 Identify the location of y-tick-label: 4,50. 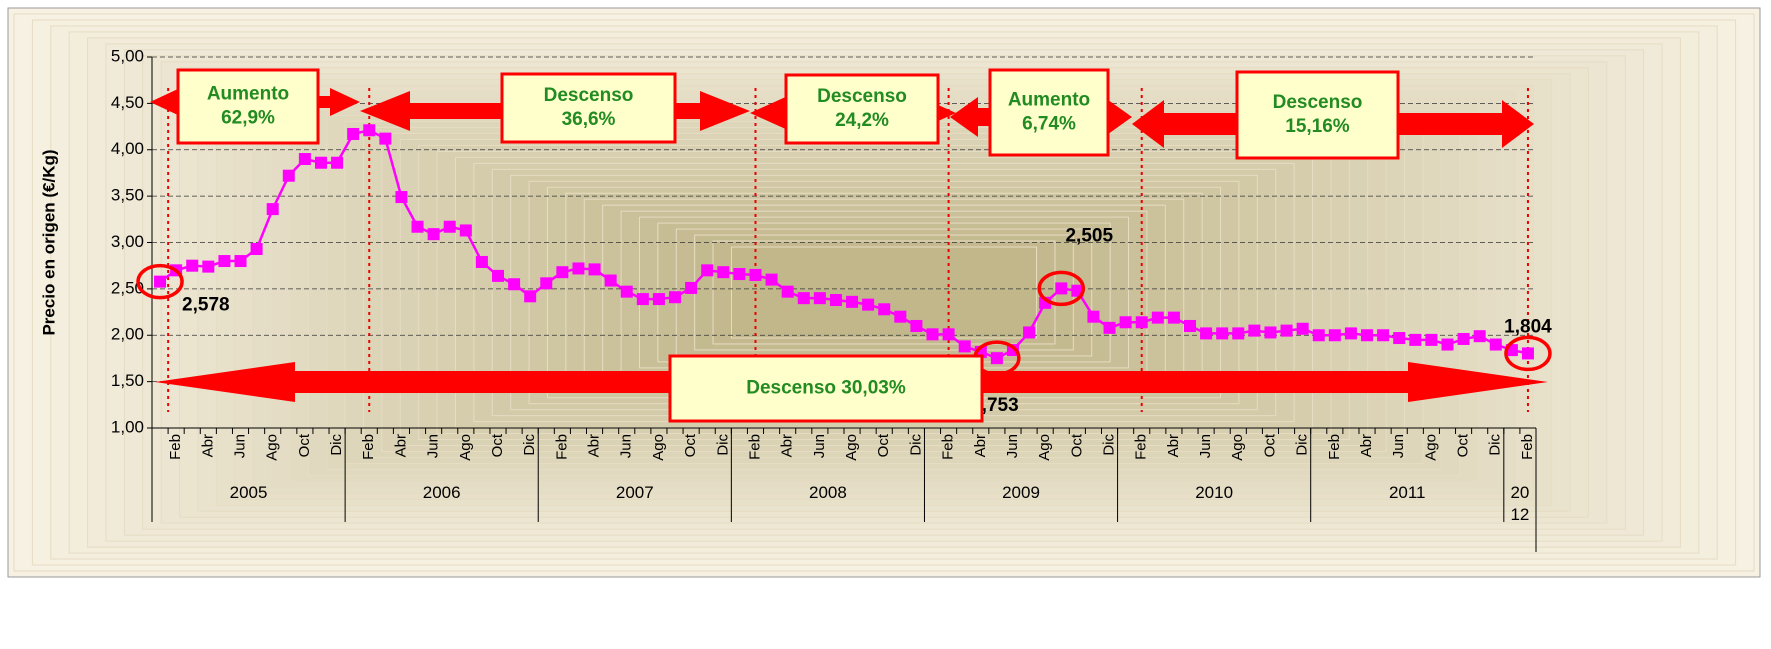
(127, 102).